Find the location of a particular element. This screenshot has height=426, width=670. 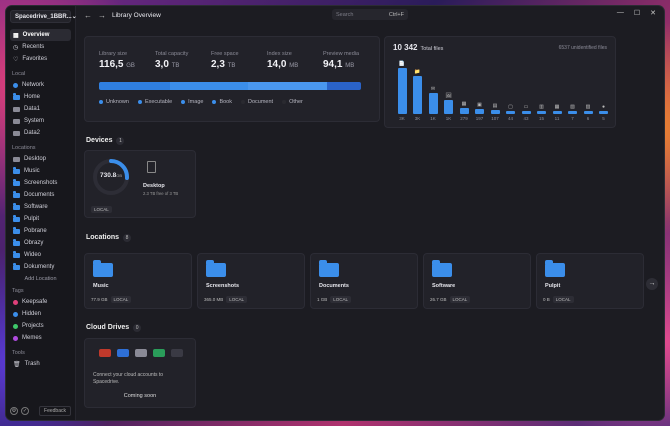

sidebar-item-system: System is located at coordinates (40, 121).